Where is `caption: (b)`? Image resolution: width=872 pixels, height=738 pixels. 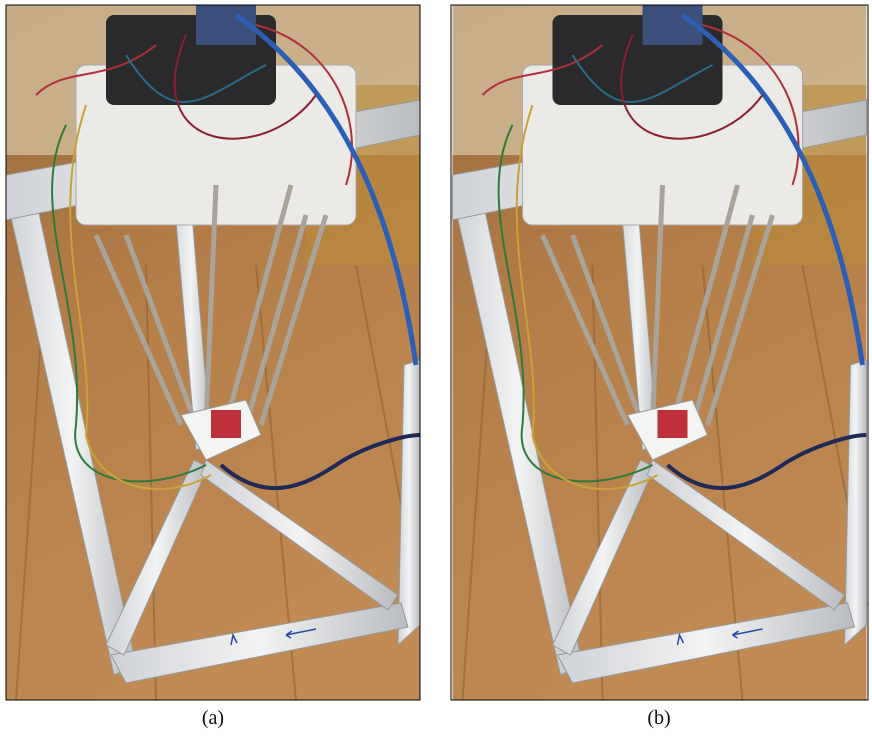
caption: (b) is located at coordinates (658, 718).